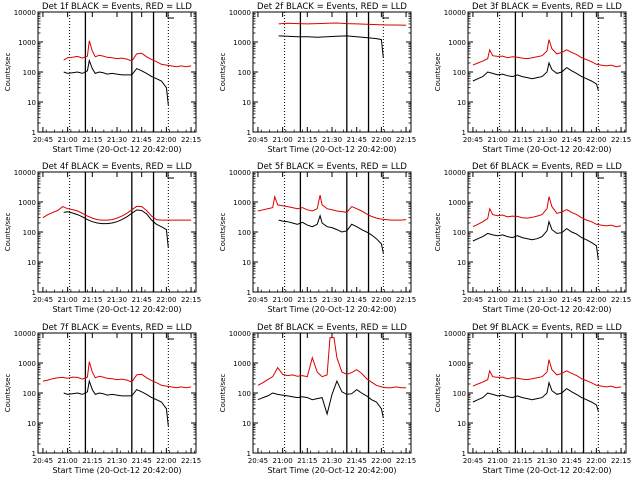 The width and height of the screenshot is (640, 480). I want to click on series-line-events, so click(320, 398).